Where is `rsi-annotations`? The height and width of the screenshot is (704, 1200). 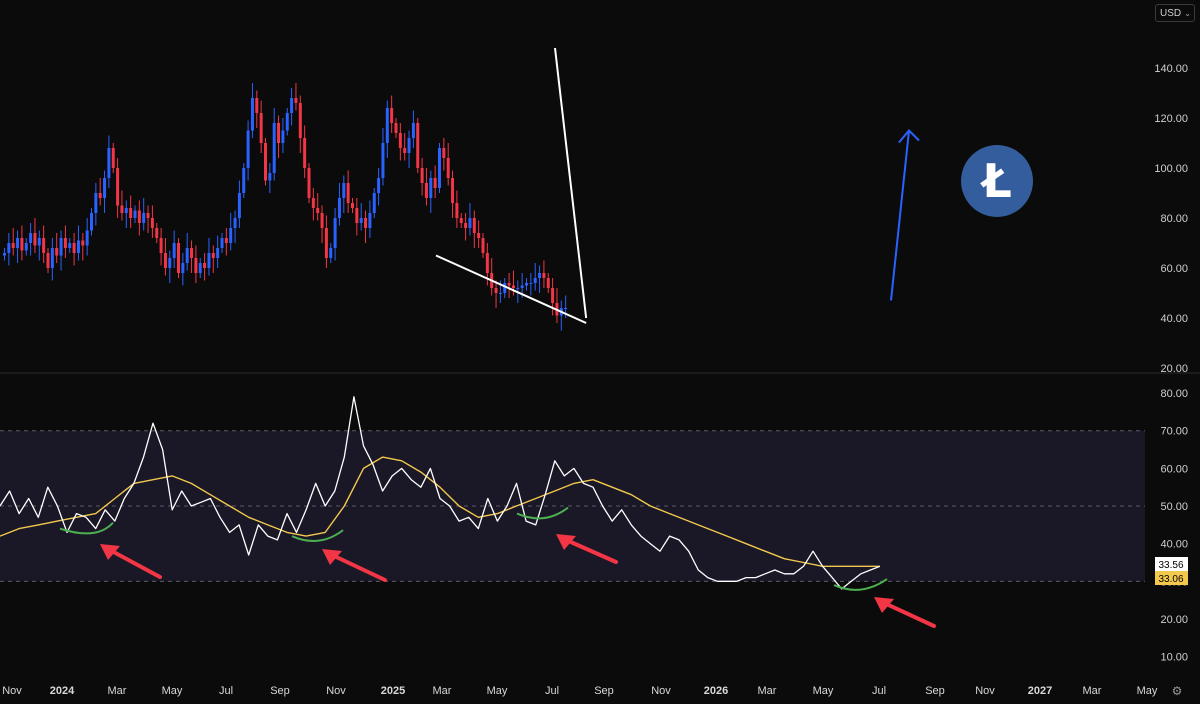
rsi-annotations is located at coordinates (497, 567).